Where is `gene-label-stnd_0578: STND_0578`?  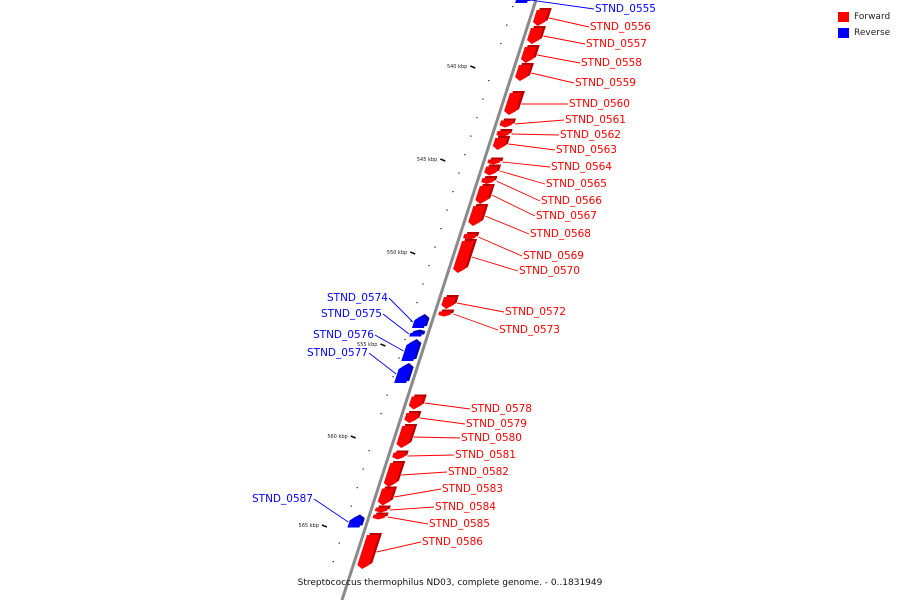
gene-label-stnd_0578: STND_0578 is located at coordinates (501, 409).